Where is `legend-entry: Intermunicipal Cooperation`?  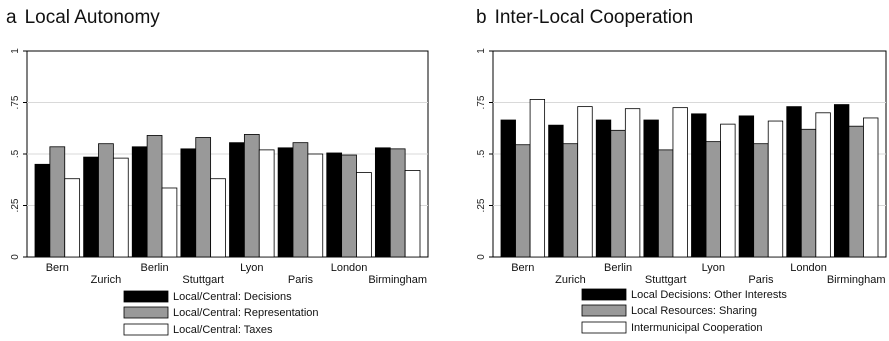
legend-entry: Intermunicipal Cooperation is located at coordinates (696, 328).